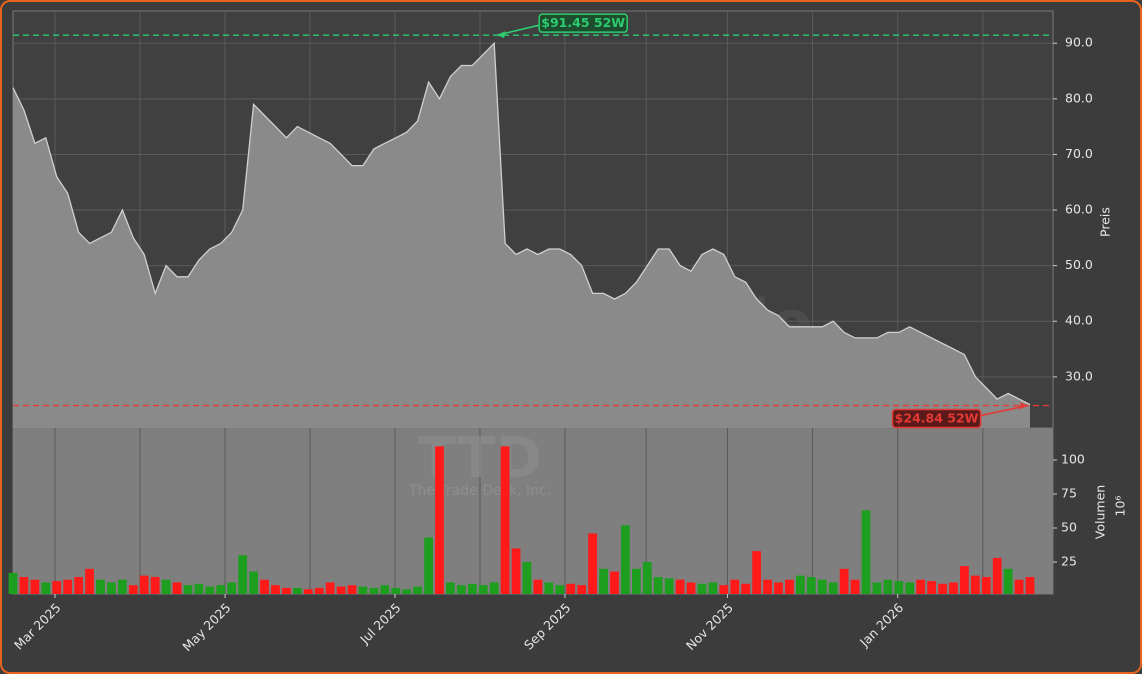  Describe the element at coordinates (1069, 527) in the screenshot. I see `y-tick-label: 50` at that location.